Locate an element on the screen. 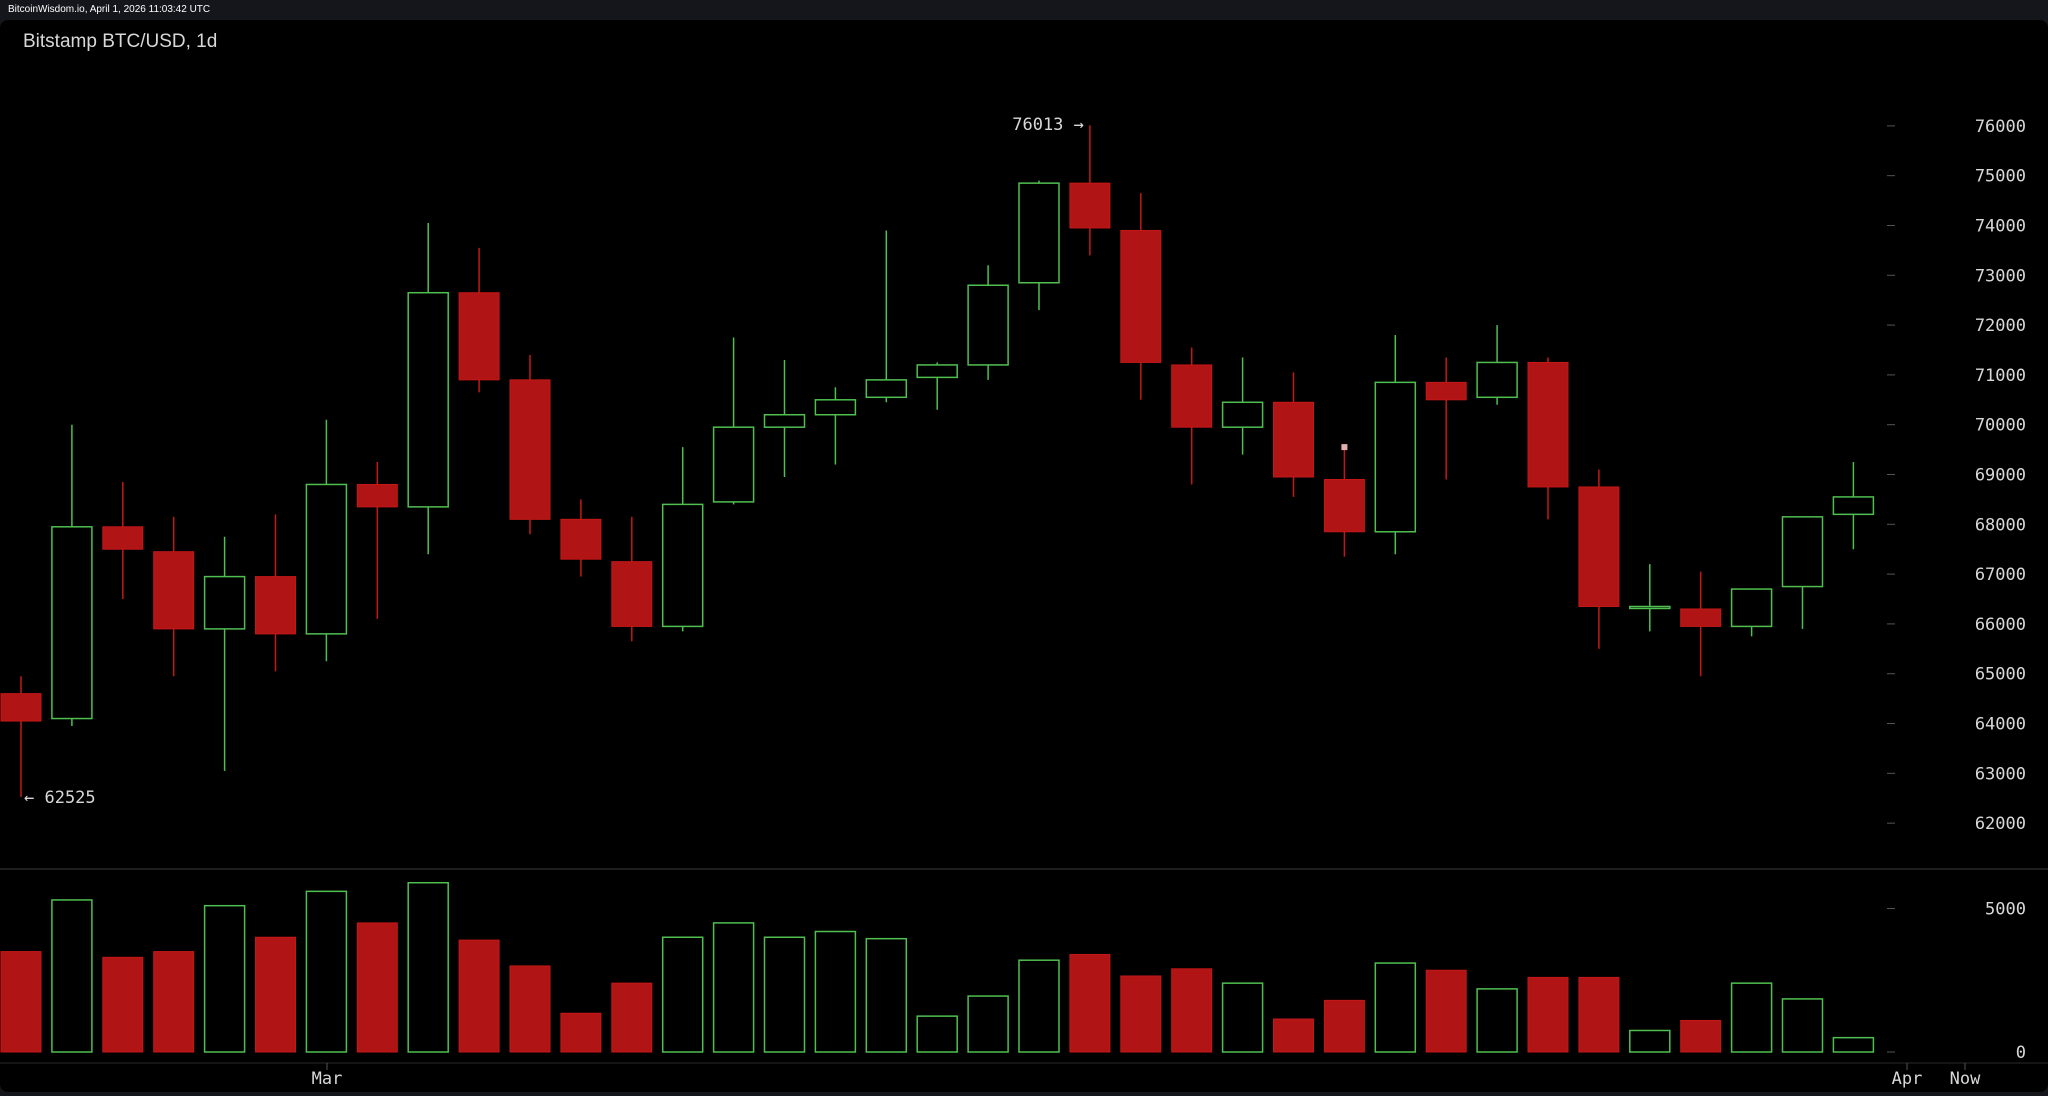 The width and height of the screenshot is (2048, 1096). price-tick-label: 64000 is located at coordinates (2000, 725).